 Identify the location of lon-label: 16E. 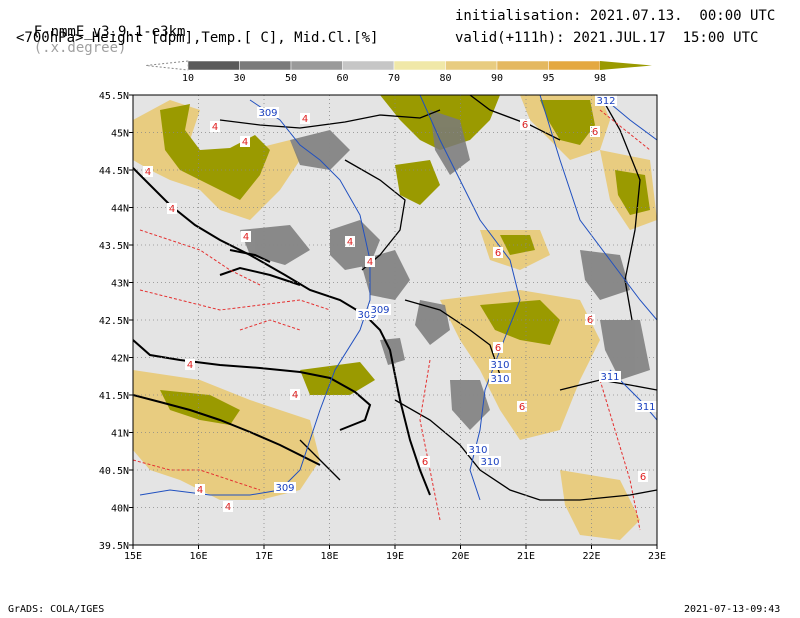
(198, 556).